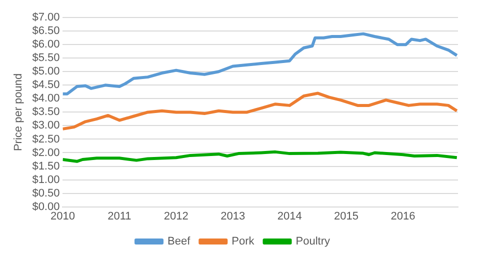 This screenshot has height=265, width=480. Describe the element at coordinates (46, 166) in the screenshot. I see `y-tick-label: $1.50` at that location.